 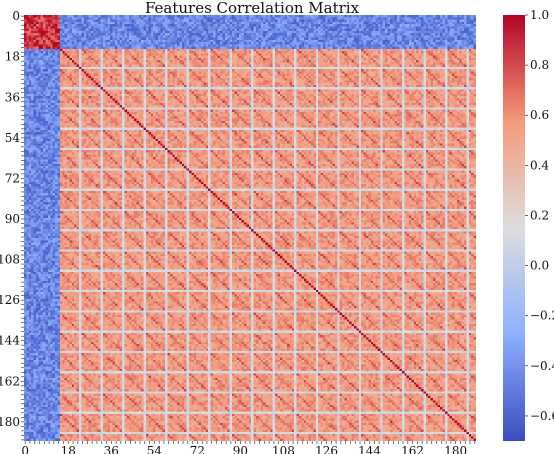 What do you see at coordinates (252, 8) in the screenshot?
I see `chart-title: Features Correlation Matrix` at bounding box center [252, 8].